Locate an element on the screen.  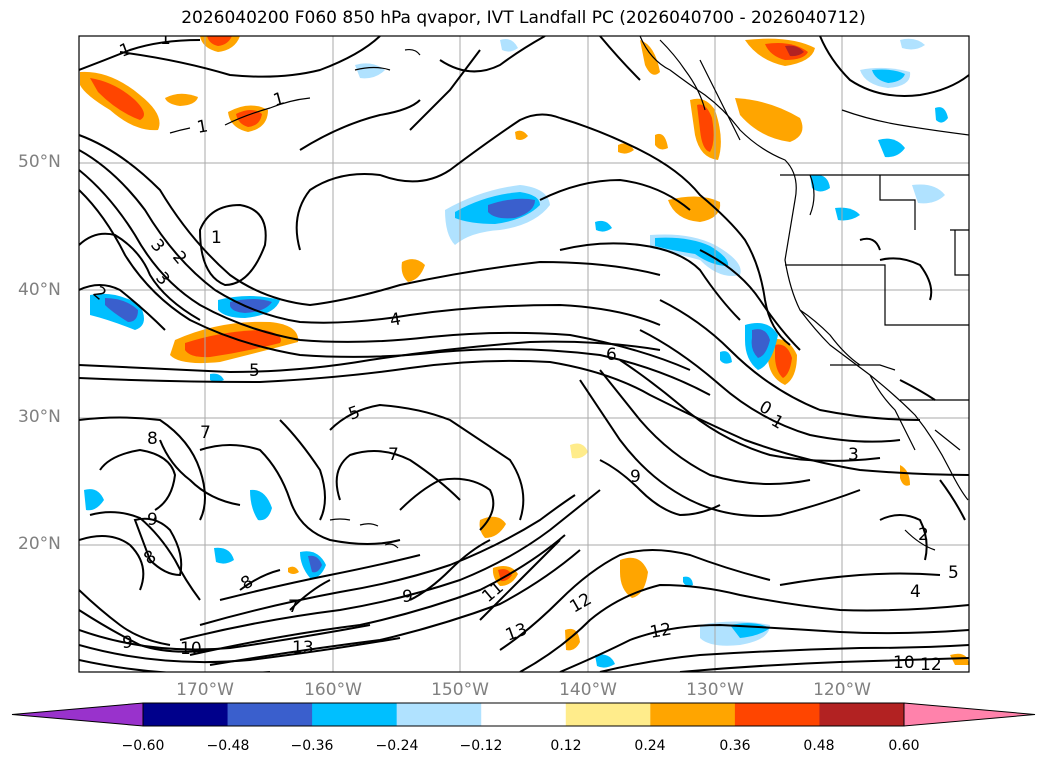
colorbar-extend-high is located at coordinates (969, 714).